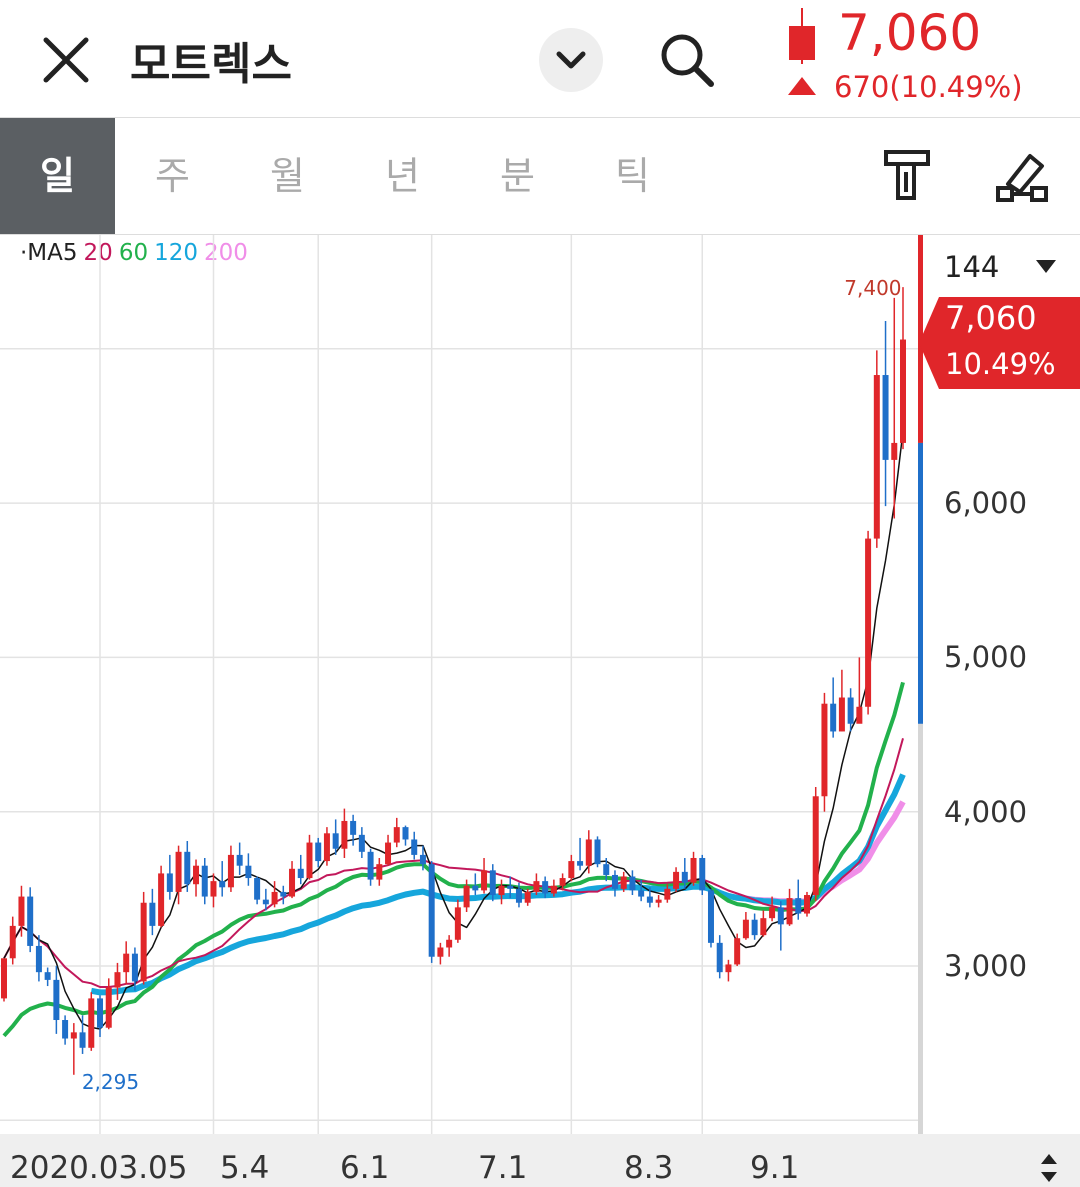 The height and width of the screenshot is (1187, 1080). I want to click on period-tabs: 일 주 월 년 분 틱, so click(540, 176).